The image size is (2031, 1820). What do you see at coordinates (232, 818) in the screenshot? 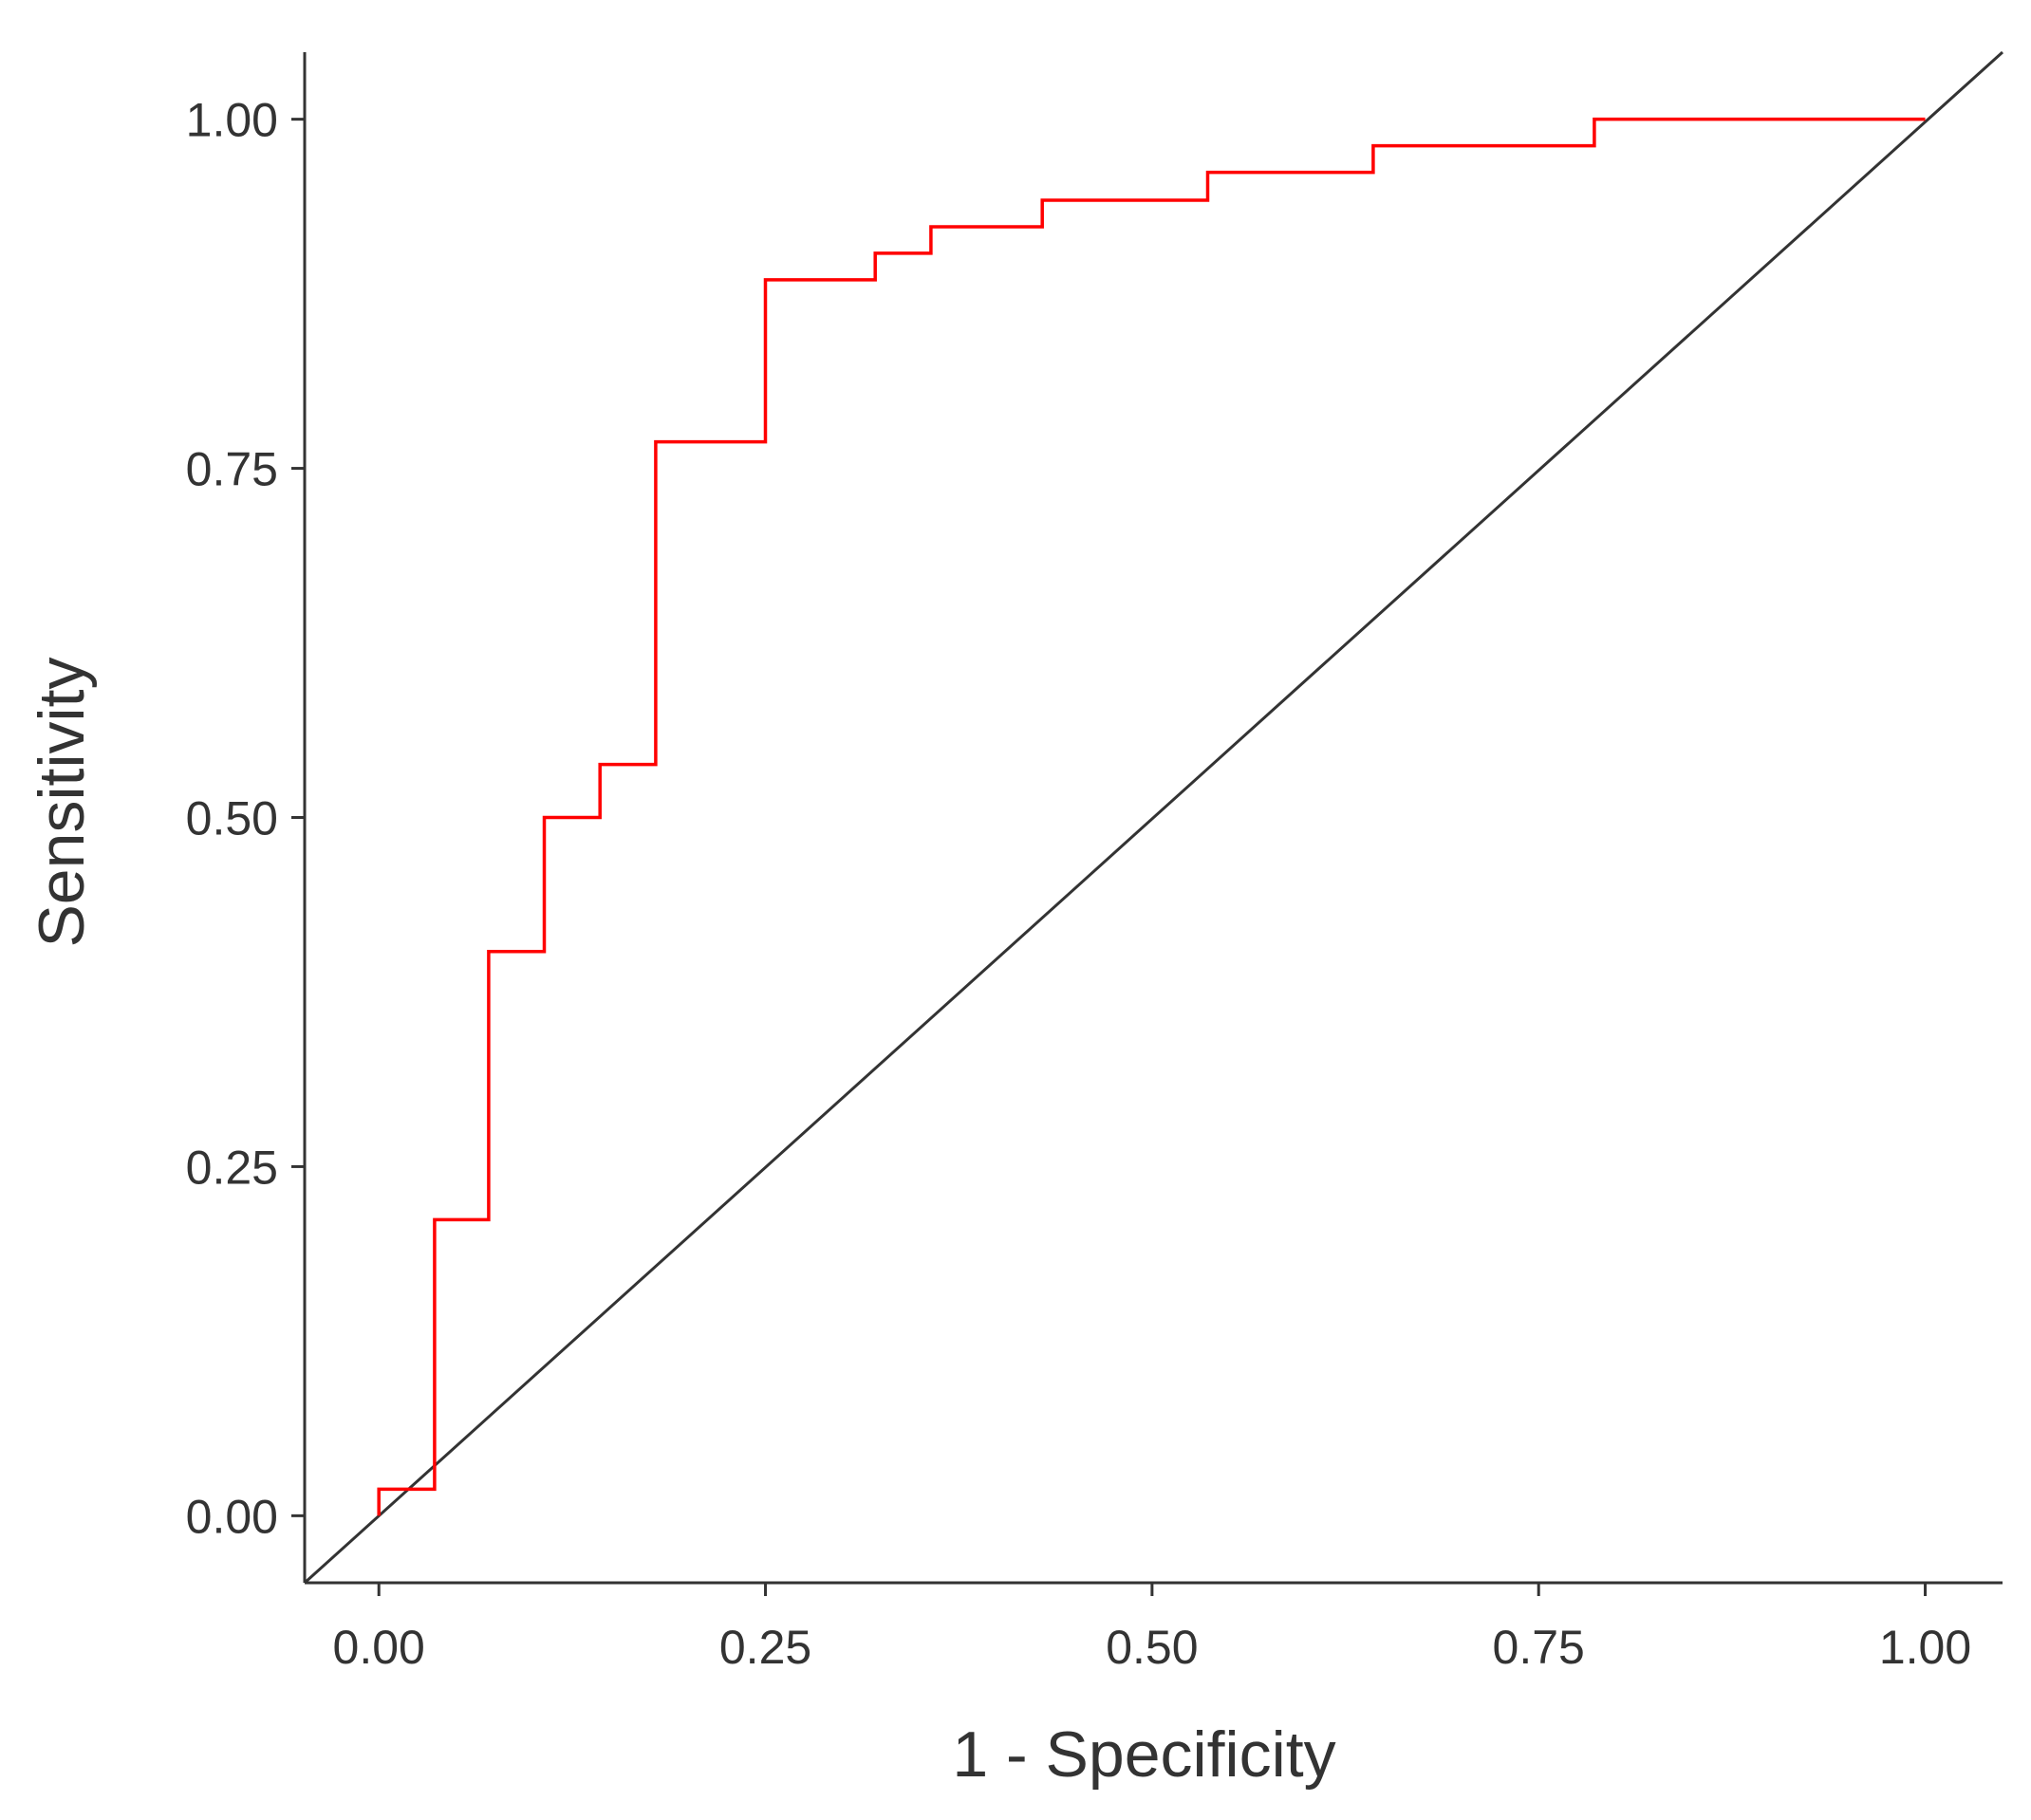
I see `y-tick-label: 0.50` at bounding box center [232, 818].